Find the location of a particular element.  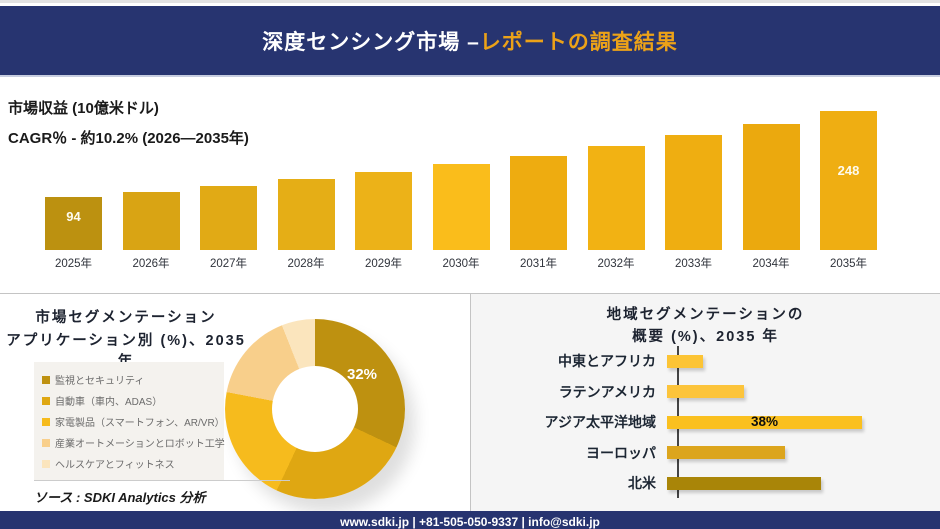

region-label: ラテンアメリカ is located at coordinates (607, 391).